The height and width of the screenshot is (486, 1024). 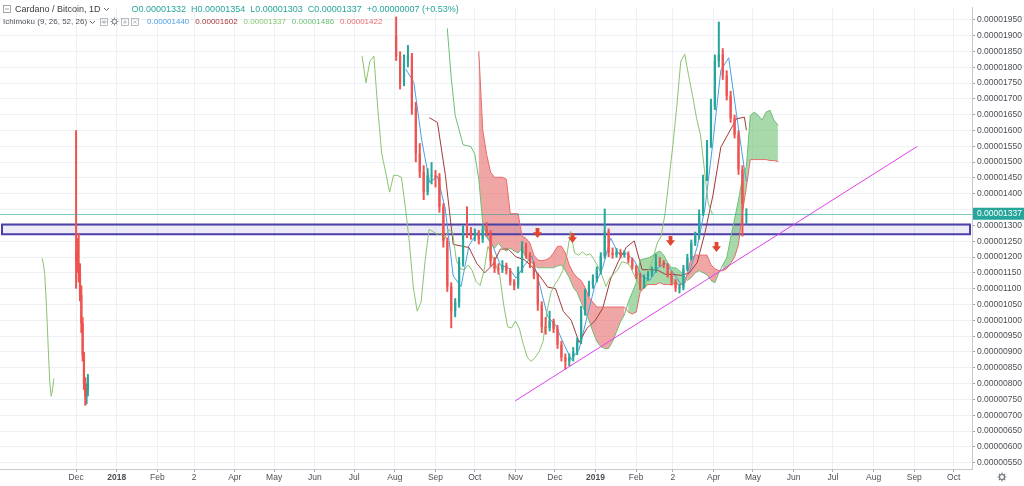 I want to click on y-tick-label: 0.00001000, so click(x=1000, y=319).